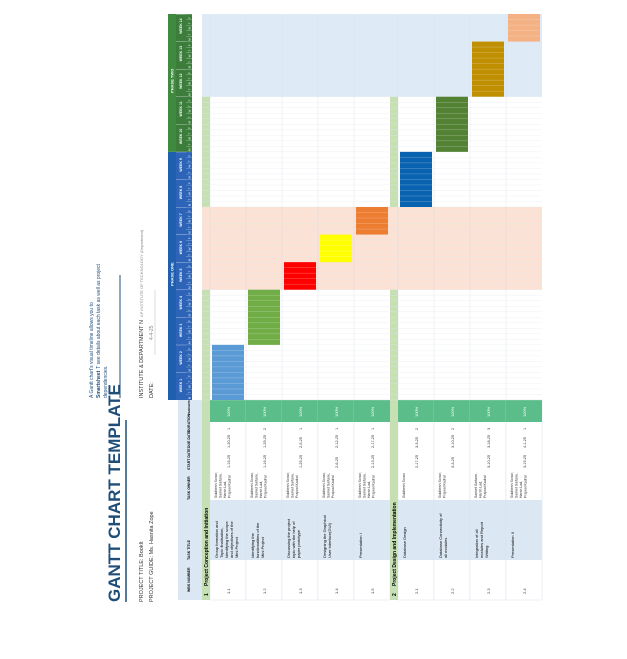  I want to click on col-task-owner: TASK OWNER, so click(189, 488).